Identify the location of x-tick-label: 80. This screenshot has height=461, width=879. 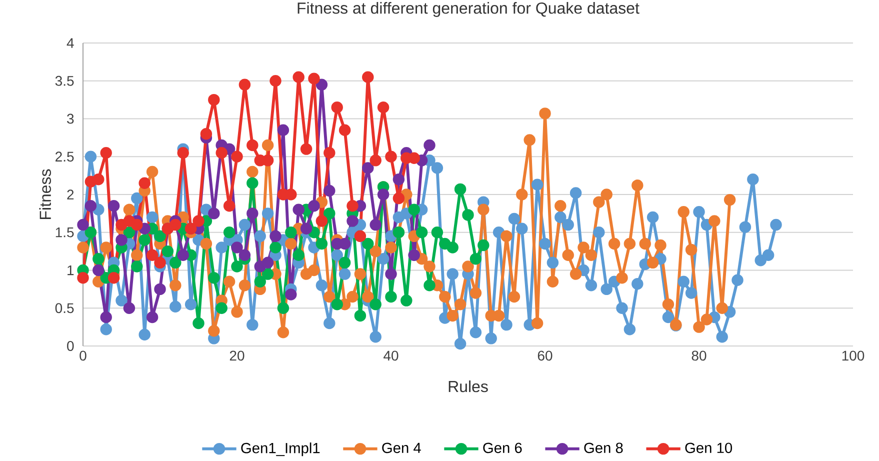
(699, 355).